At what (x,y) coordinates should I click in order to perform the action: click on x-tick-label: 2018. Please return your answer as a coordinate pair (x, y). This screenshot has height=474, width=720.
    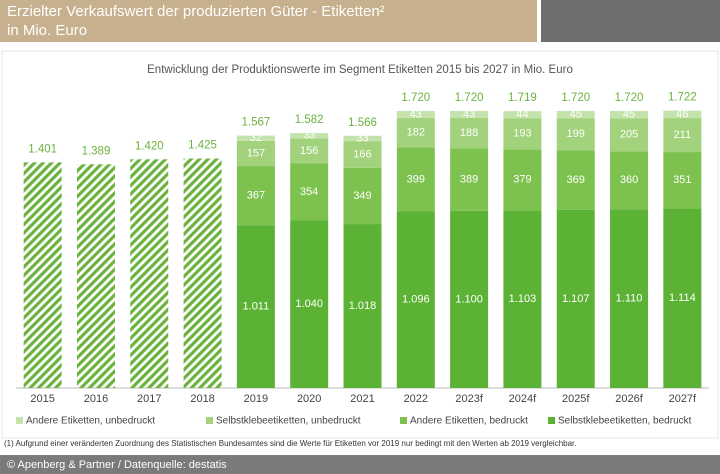
    Looking at the image, I should click on (202, 399).